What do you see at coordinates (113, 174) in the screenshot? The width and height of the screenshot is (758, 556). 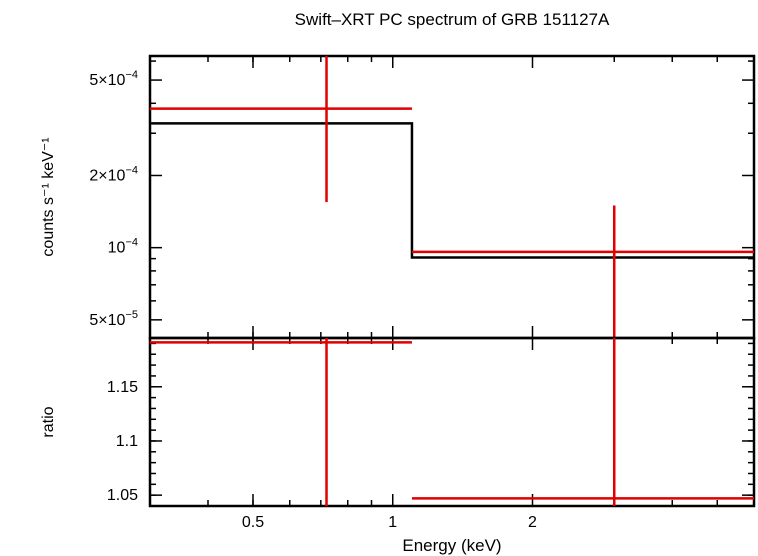 I see `spectrum-y-tick-label: 2×10⁻⁴` at bounding box center [113, 174].